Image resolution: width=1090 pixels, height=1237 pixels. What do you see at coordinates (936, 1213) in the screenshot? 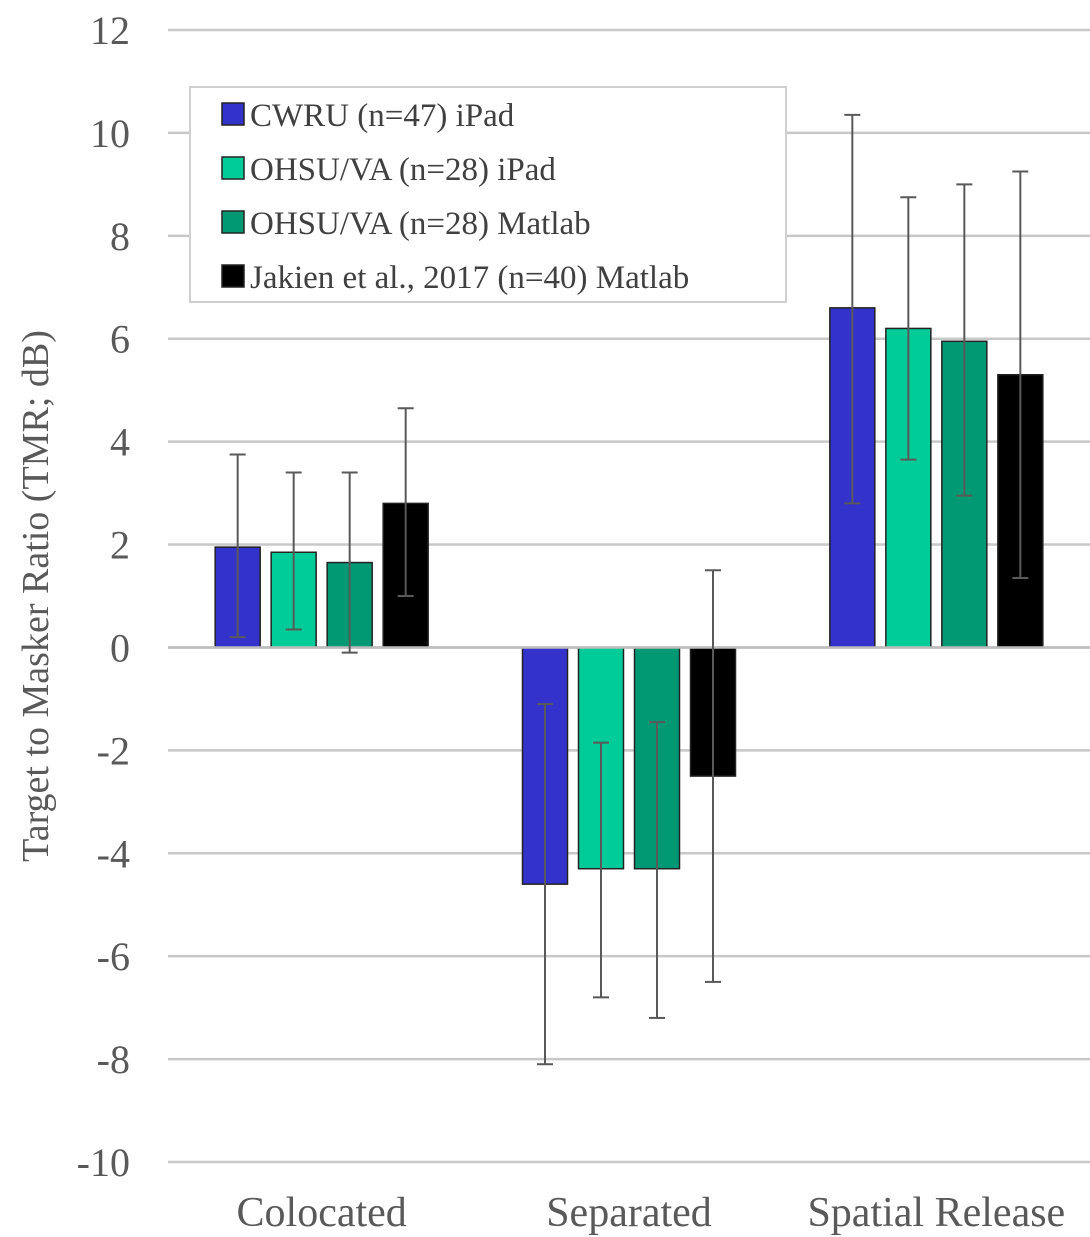
I see `x-category-label: Spatial Release` at bounding box center [936, 1213].